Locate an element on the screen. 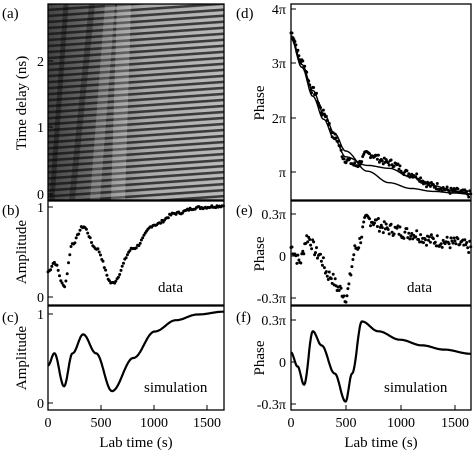 This screenshot has width=474, height=456. panel-c-simulation-line is located at coordinates (135, 351).